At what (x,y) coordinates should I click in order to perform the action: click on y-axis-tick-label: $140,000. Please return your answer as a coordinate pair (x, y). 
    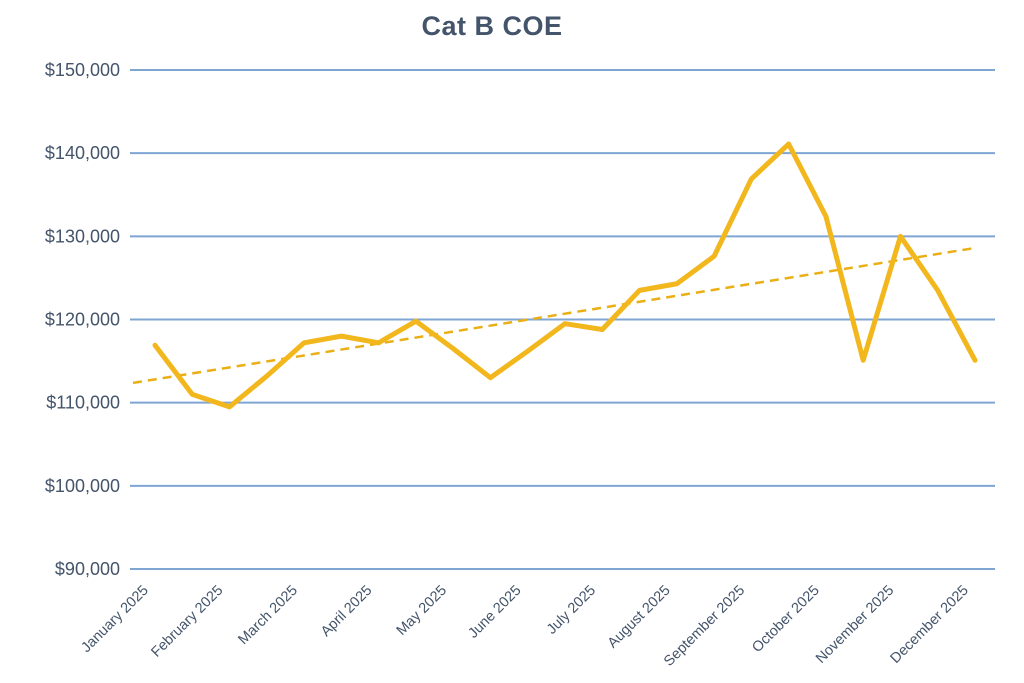
    Looking at the image, I should click on (82, 153).